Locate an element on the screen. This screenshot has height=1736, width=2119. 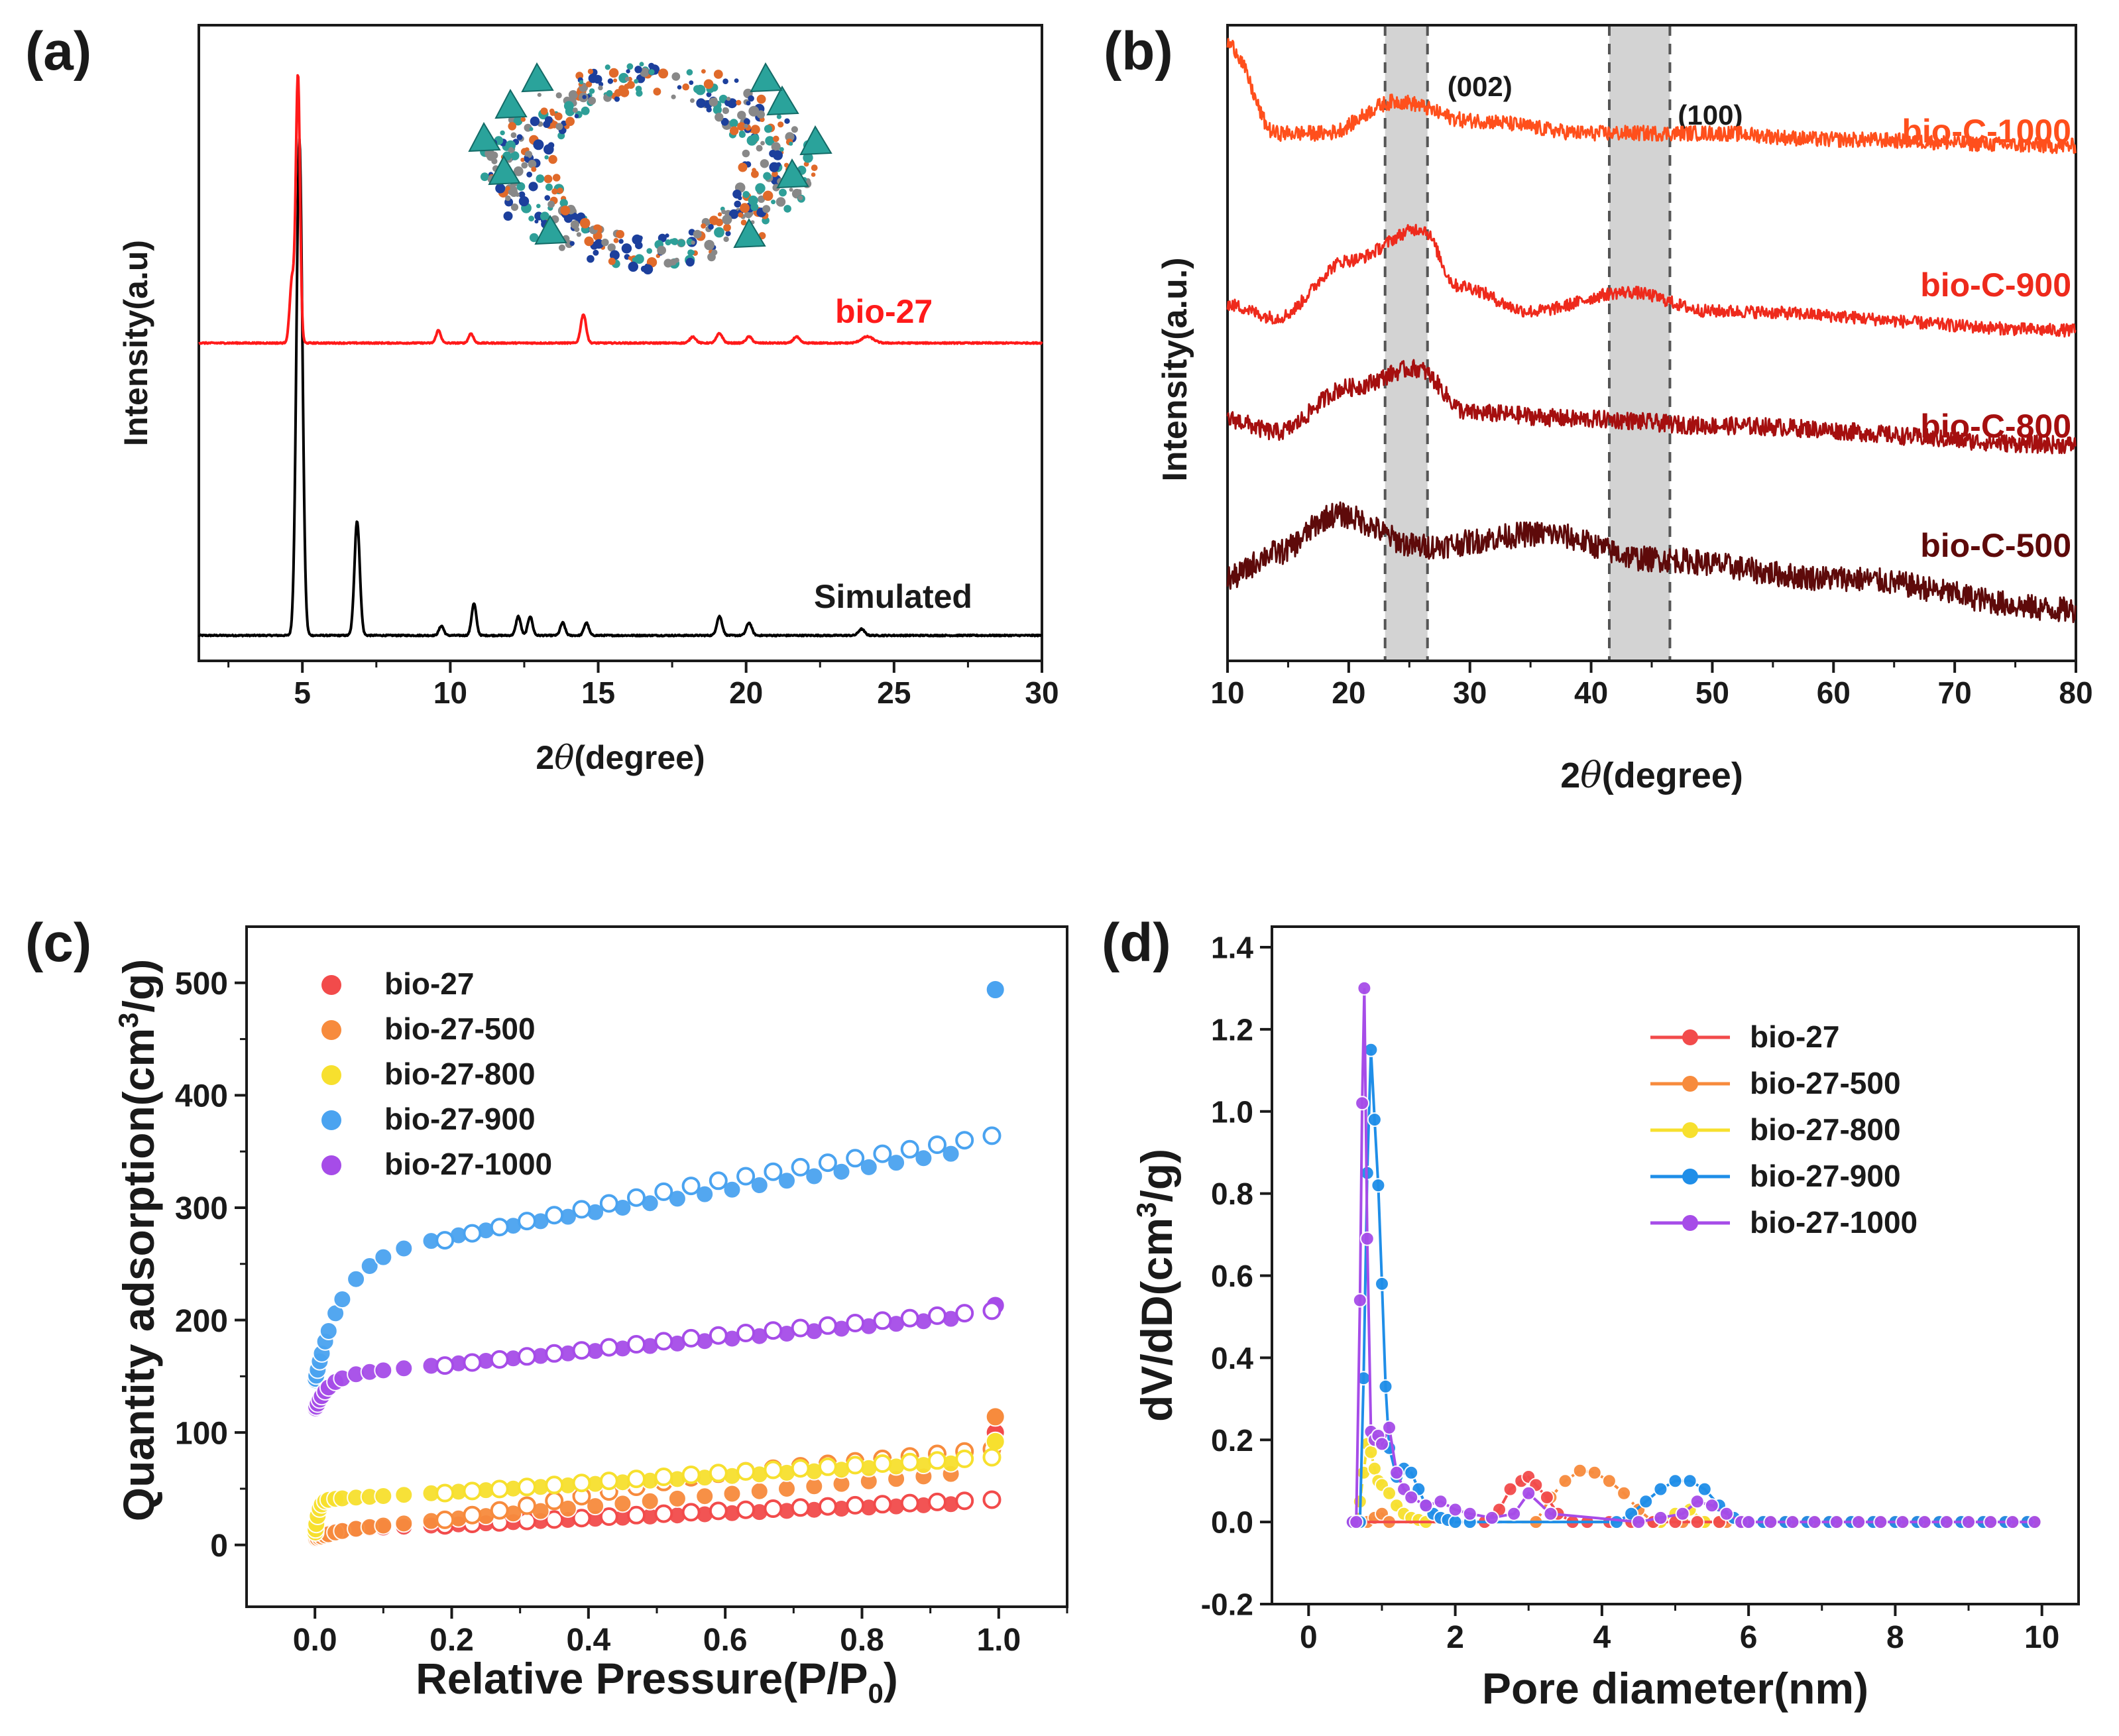
d-x-axis-label: Pore diameter(nm) is located at coordinates (1675, 1688).